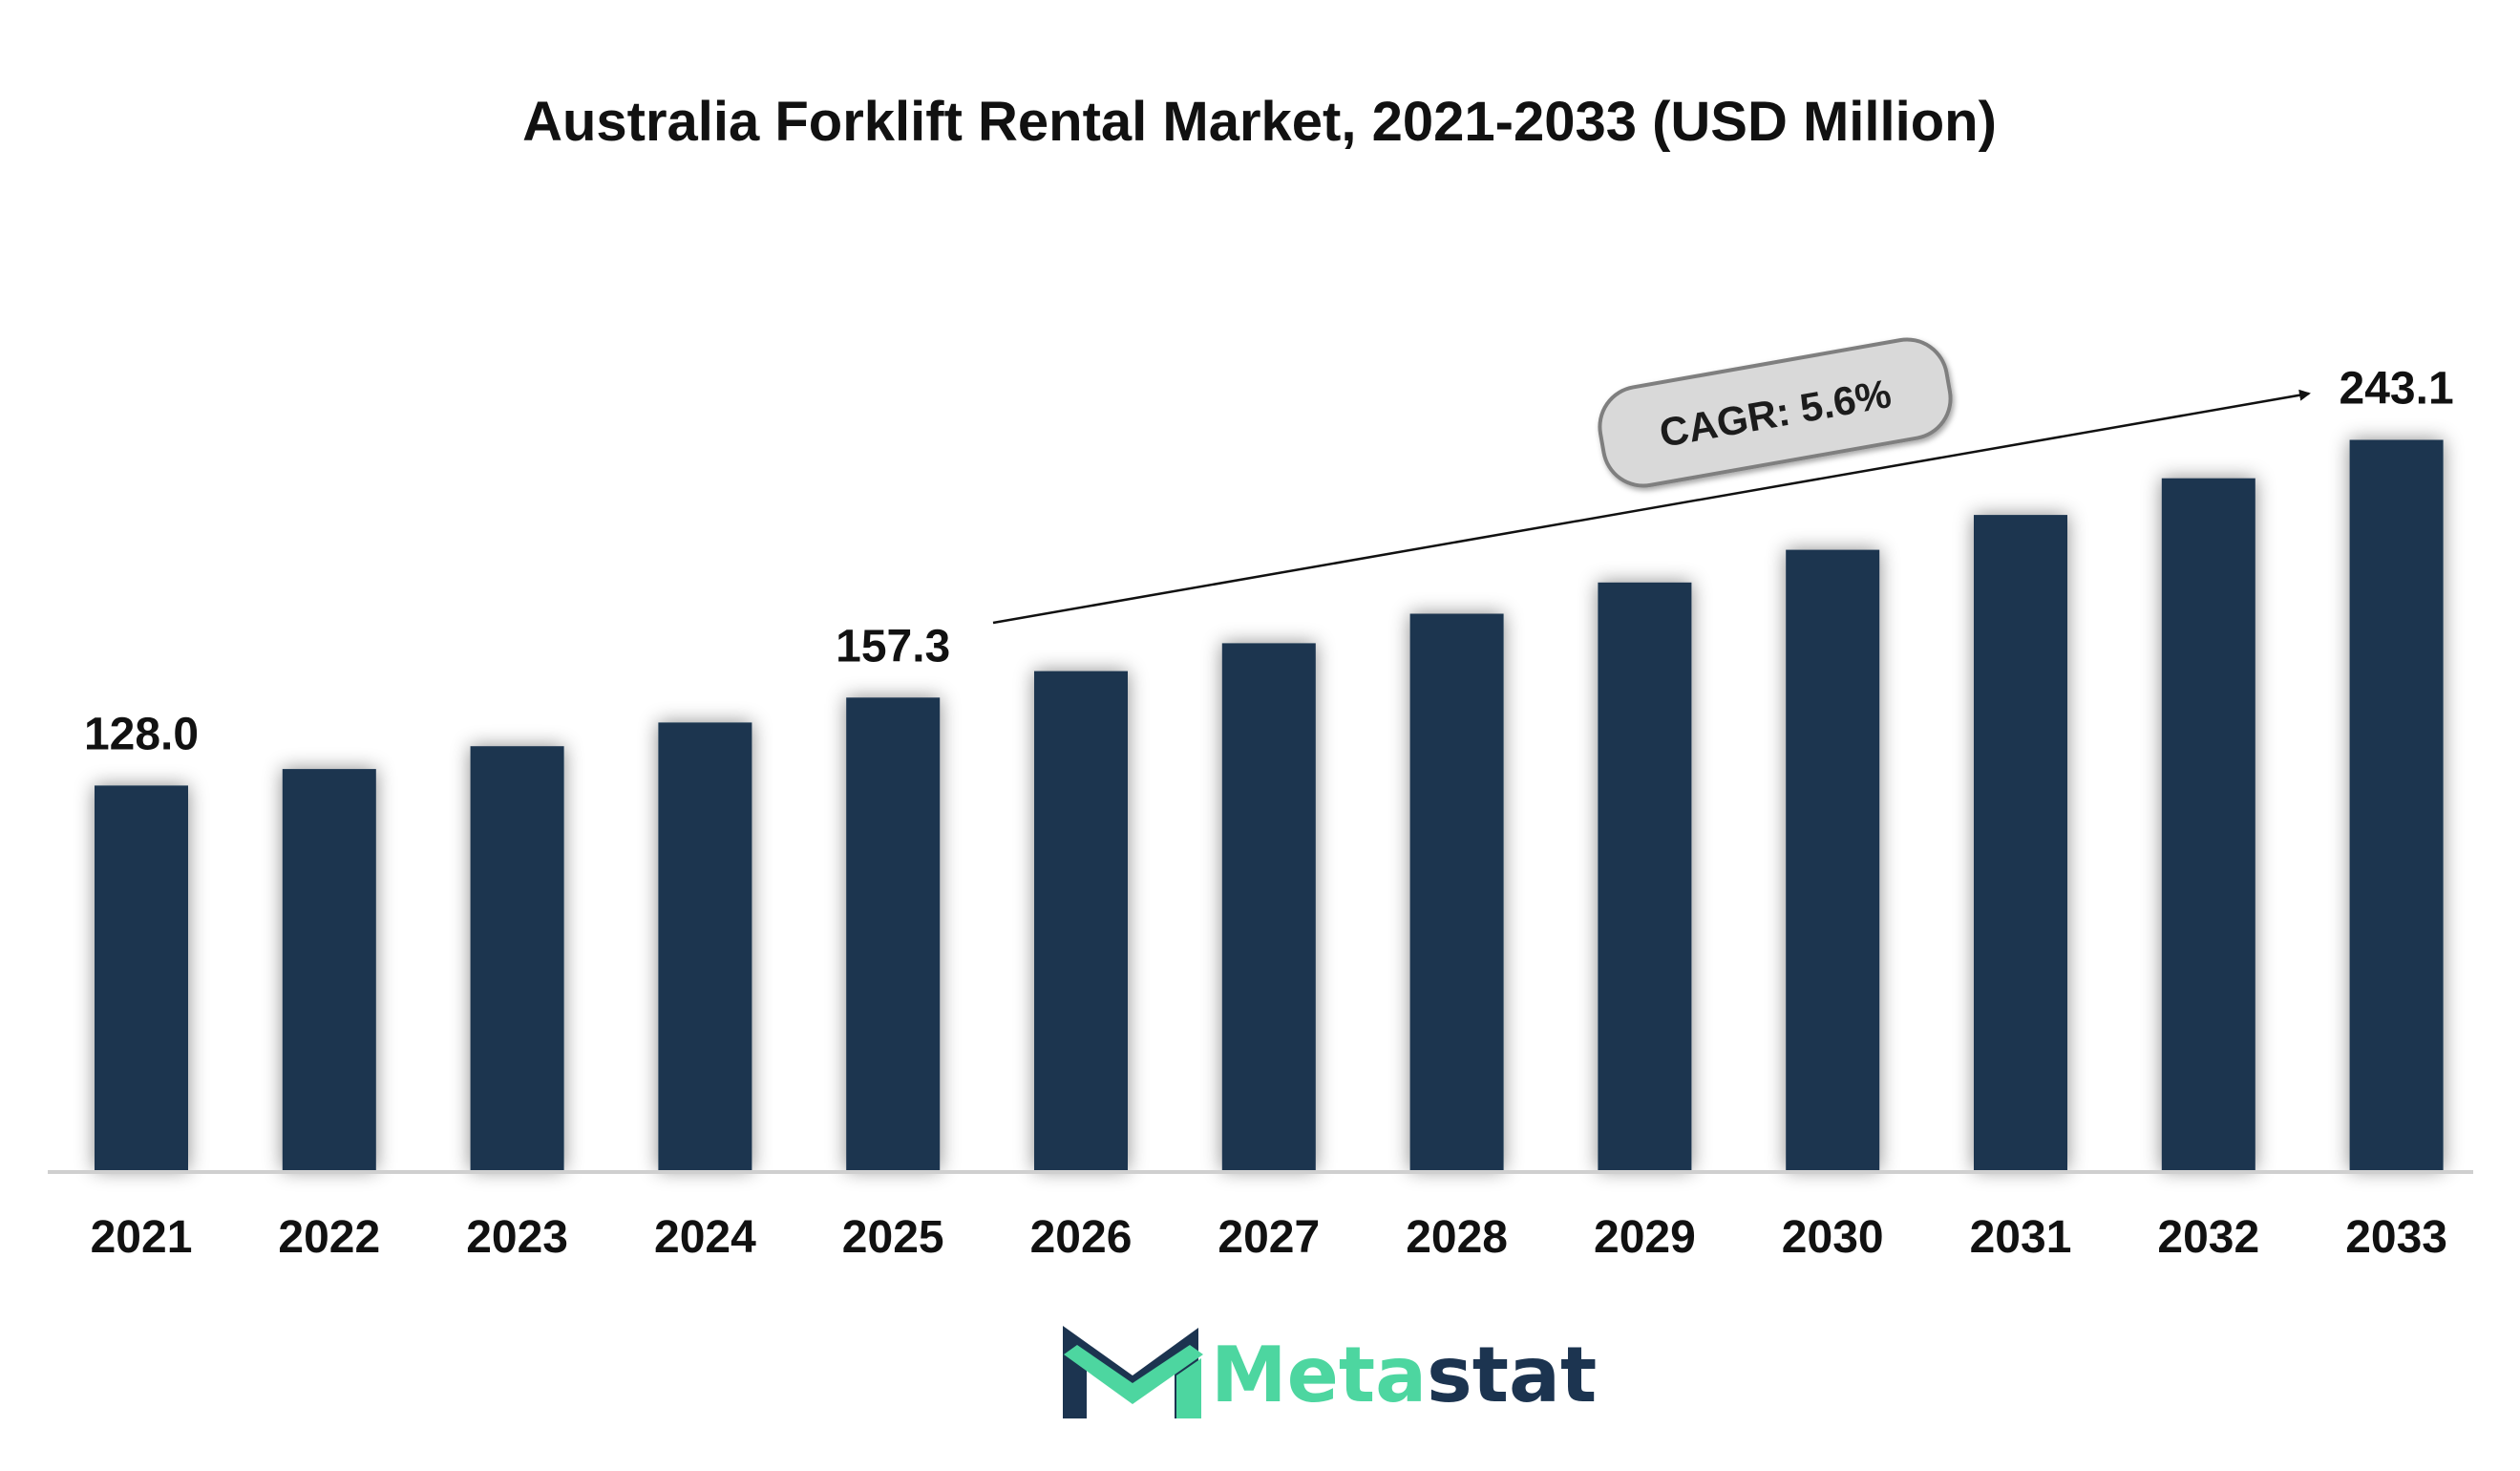 The width and height of the screenshot is (2520, 1471). What do you see at coordinates (1268, 906) in the screenshot?
I see `bar-2027` at bounding box center [1268, 906].